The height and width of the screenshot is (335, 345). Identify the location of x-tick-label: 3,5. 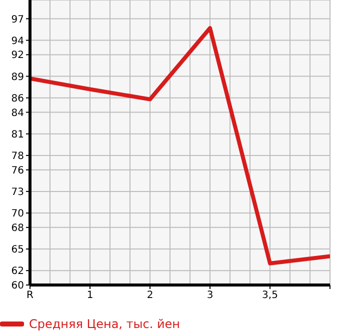
(270, 296).